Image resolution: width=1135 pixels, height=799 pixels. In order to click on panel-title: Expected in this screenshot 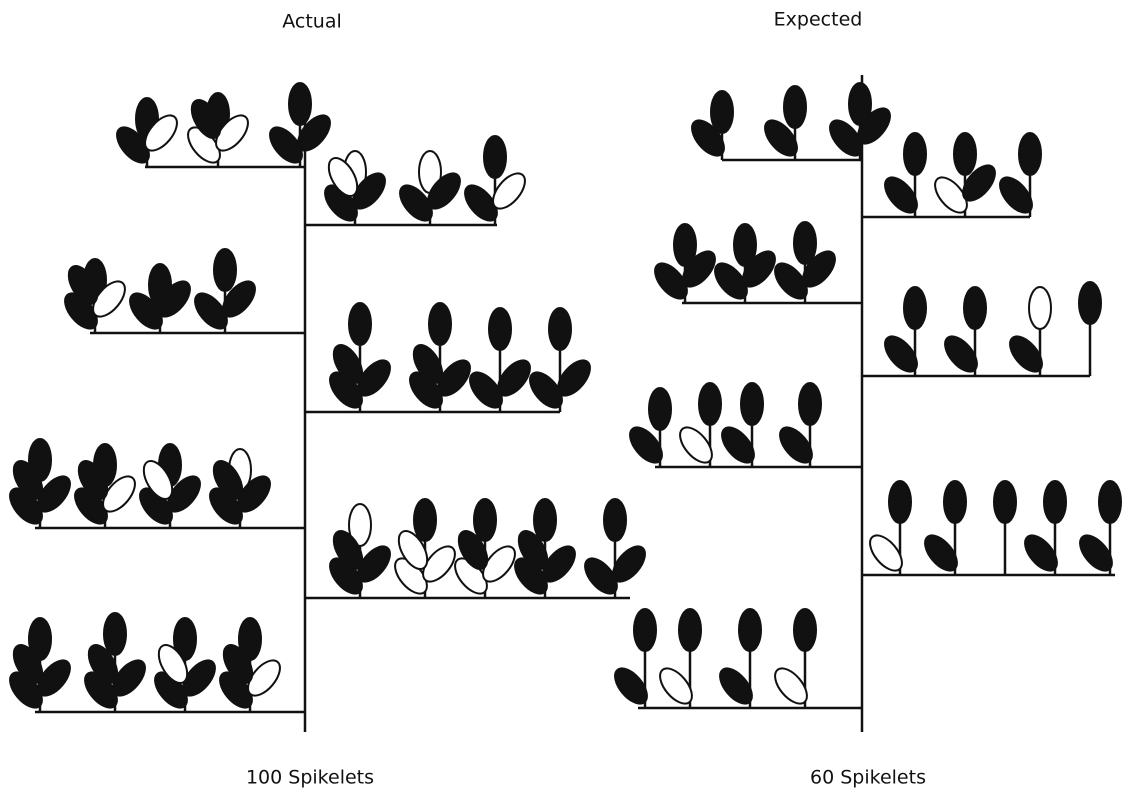, I will do `click(818, 20)`.